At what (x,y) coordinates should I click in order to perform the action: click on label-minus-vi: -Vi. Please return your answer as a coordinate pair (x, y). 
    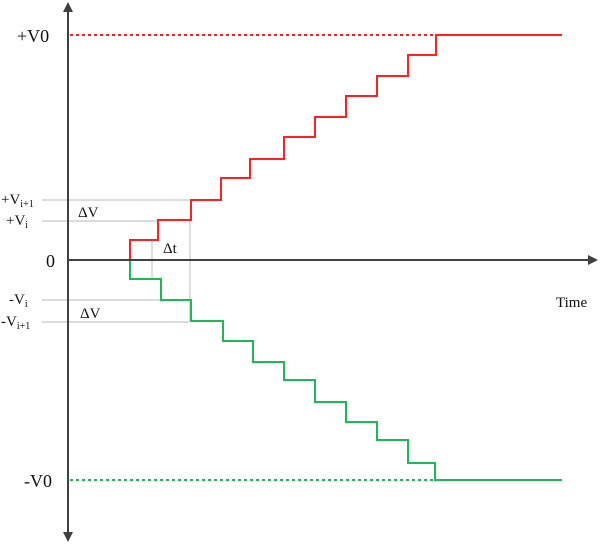
    Looking at the image, I should click on (18, 301).